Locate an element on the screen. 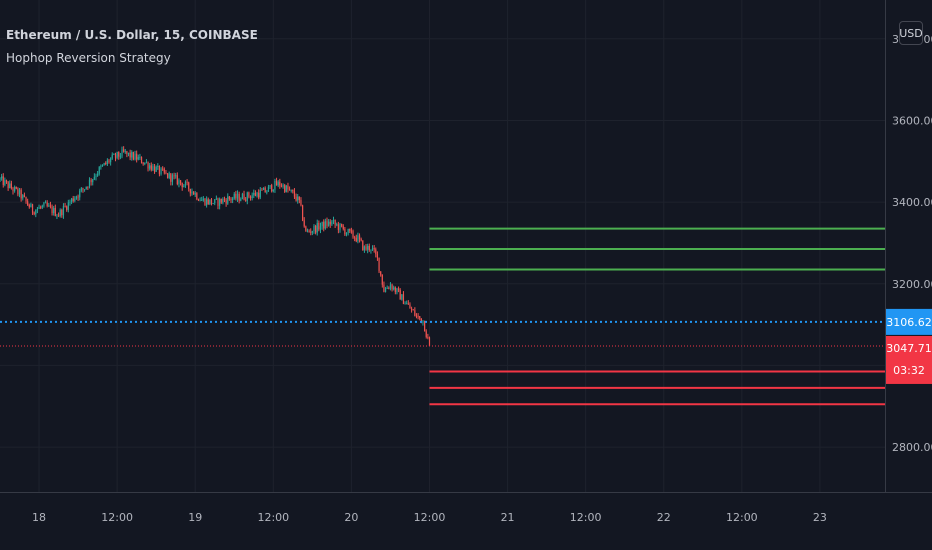 This screenshot has height=550, width=932. y-tick-label: 3200.00 is located at coordinates (912, 284).